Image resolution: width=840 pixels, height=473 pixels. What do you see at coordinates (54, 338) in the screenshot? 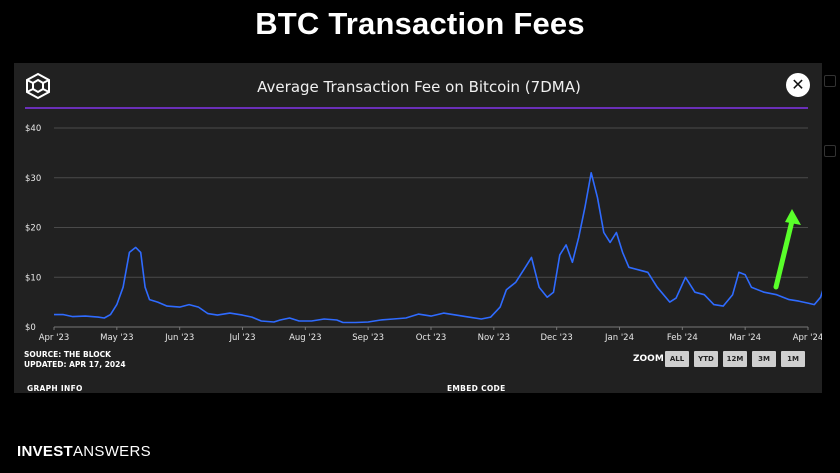
I see `x-tick-label: Apr '23` at bounding box center [54, 338].